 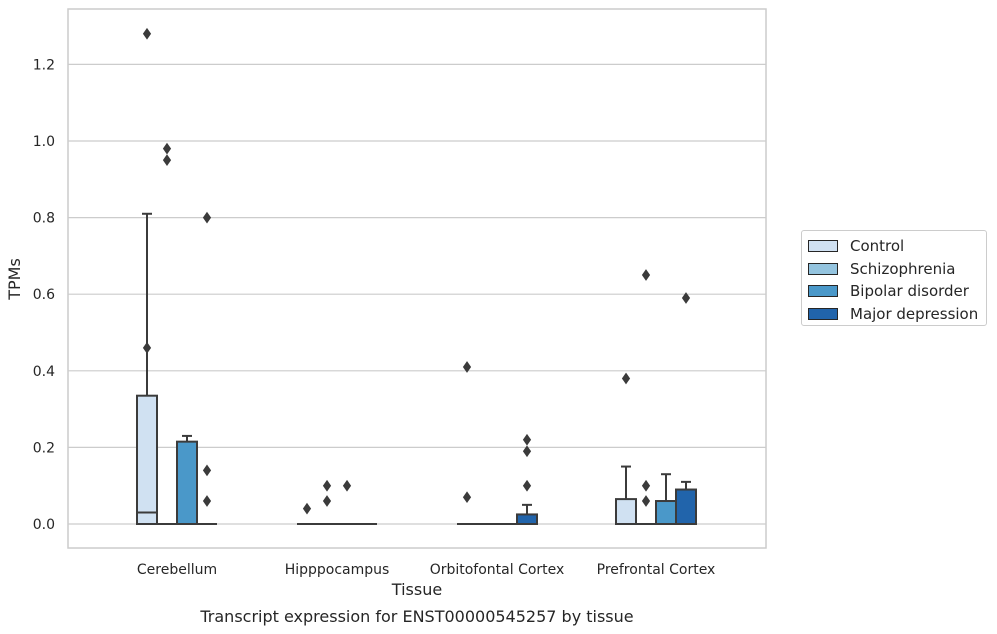 I want to click on y-tick-label: 0.2, so click(x=44, y=448).